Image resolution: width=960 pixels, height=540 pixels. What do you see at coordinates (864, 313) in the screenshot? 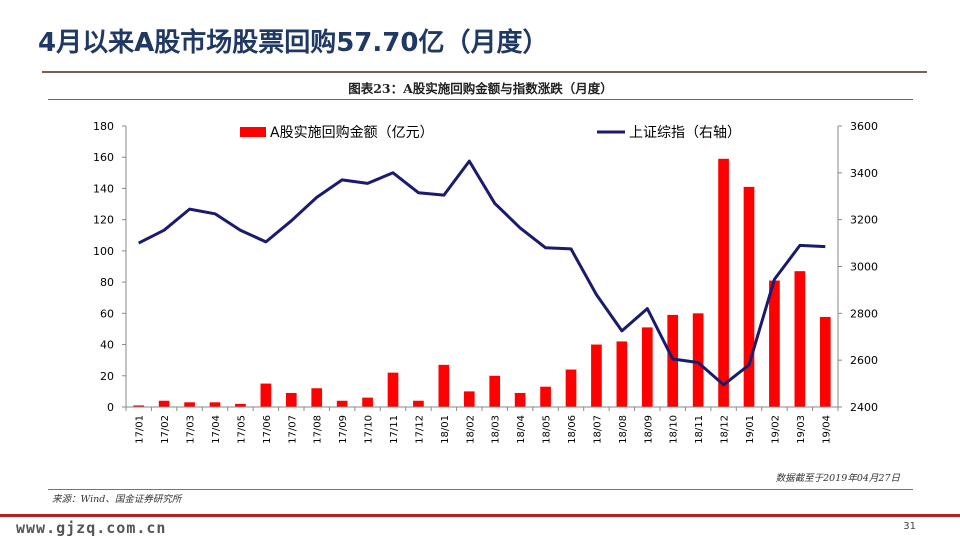
I see `right-tick-label: 2800` at bounding box center [864, 313].